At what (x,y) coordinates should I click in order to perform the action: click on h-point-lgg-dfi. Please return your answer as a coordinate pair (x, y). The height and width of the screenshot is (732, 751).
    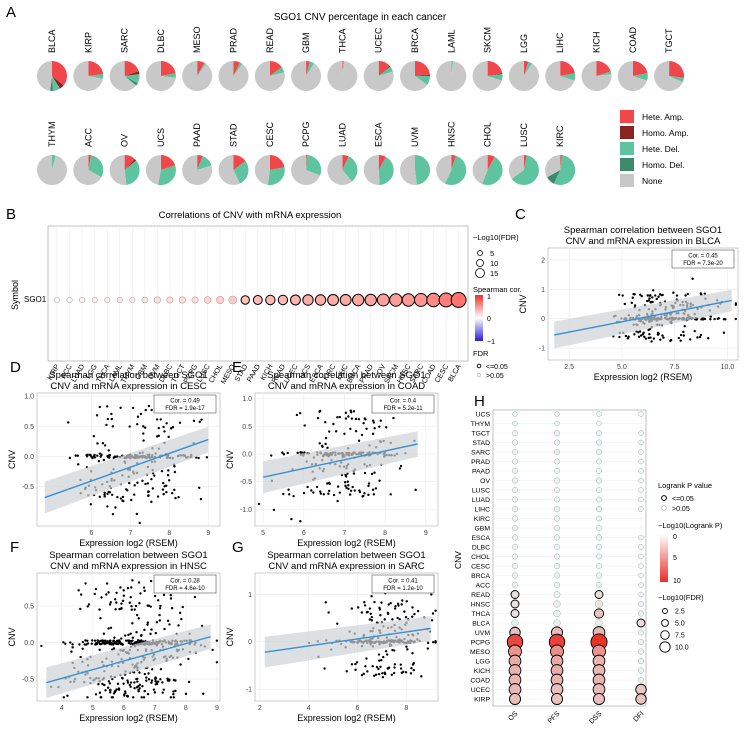
    Looking at the image, I should click on (641, 661).